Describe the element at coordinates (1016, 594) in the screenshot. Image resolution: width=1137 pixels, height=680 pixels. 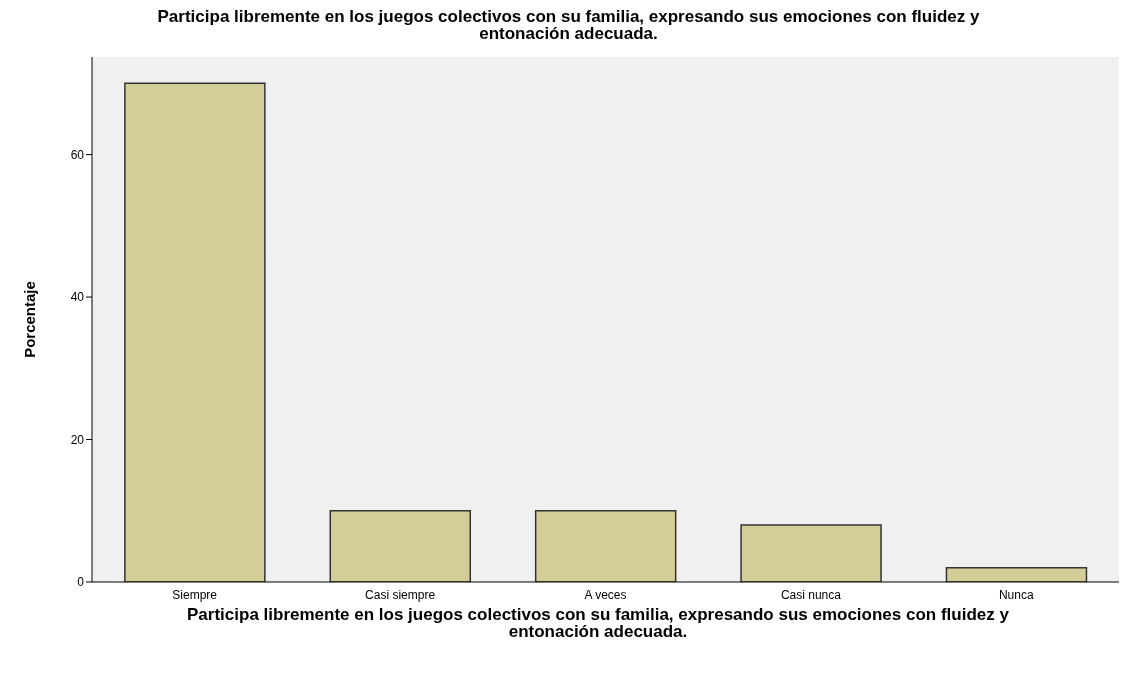
I see `x-tick-label: Nunca` at that location.